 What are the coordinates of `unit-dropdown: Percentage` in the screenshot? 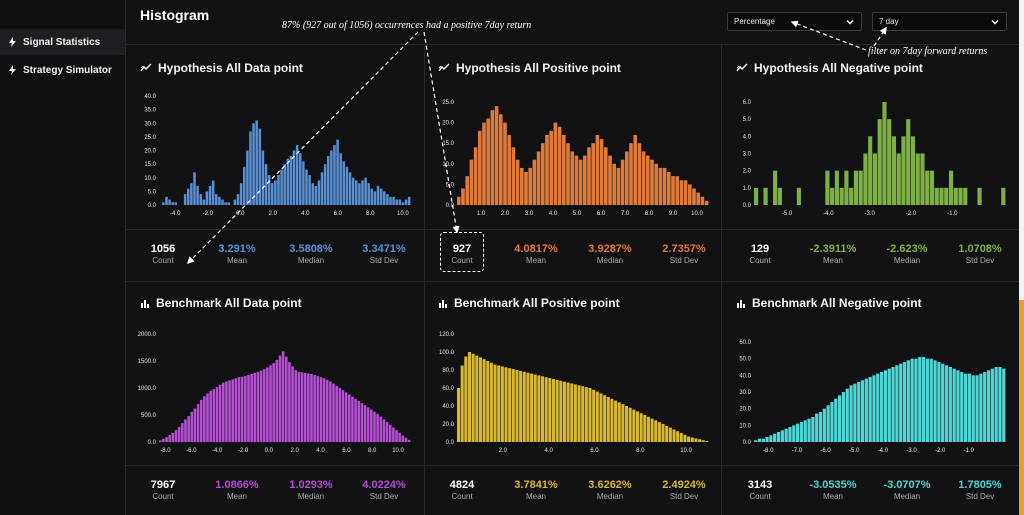 It's located at (794, 21).